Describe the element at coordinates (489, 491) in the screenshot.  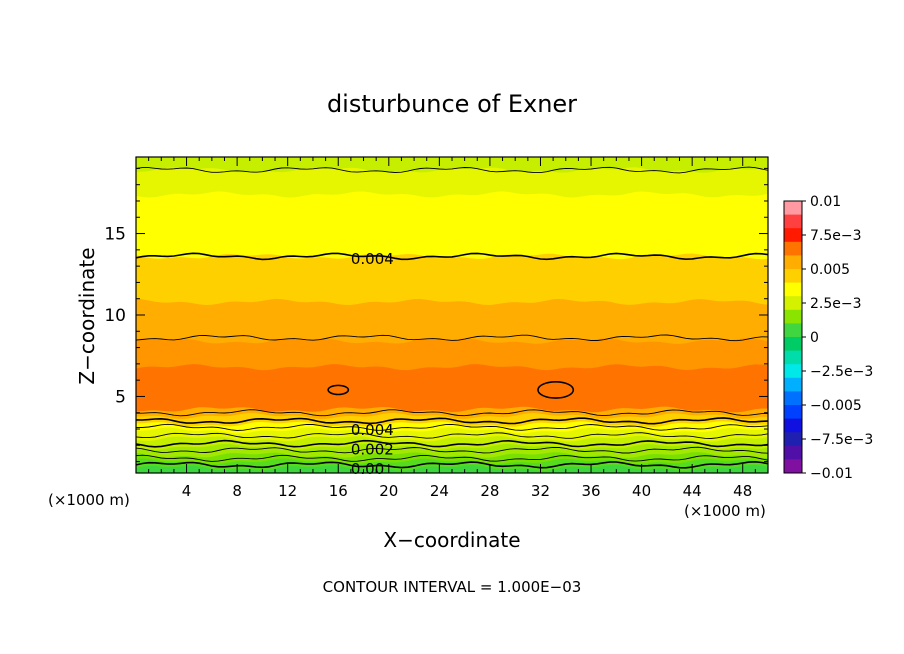
I see `x-tick-label: 28` at that location.